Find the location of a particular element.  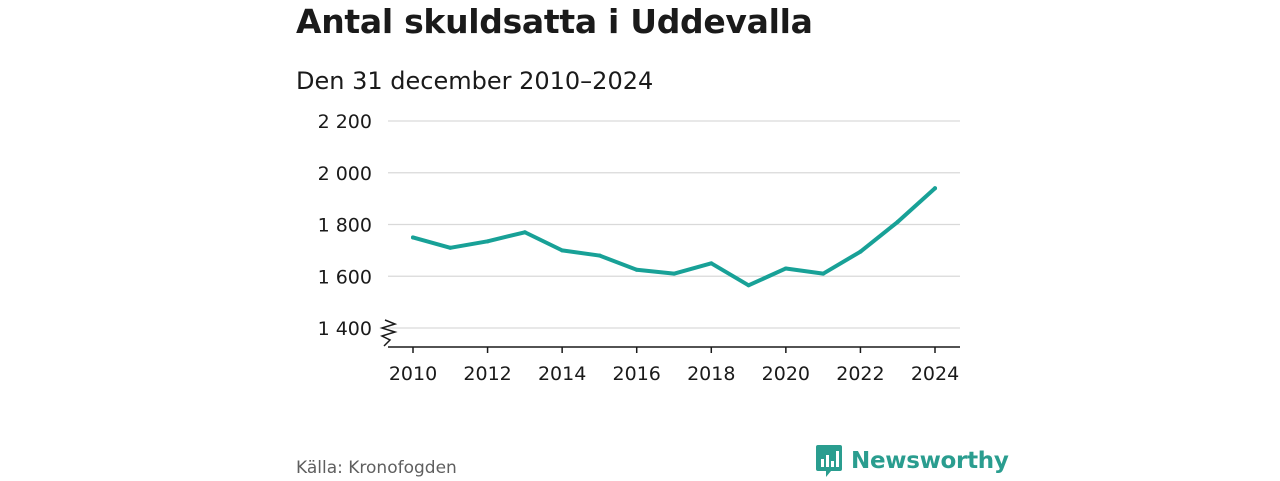

y-tick-label: 2 200 is located at coordinates (345, 122).